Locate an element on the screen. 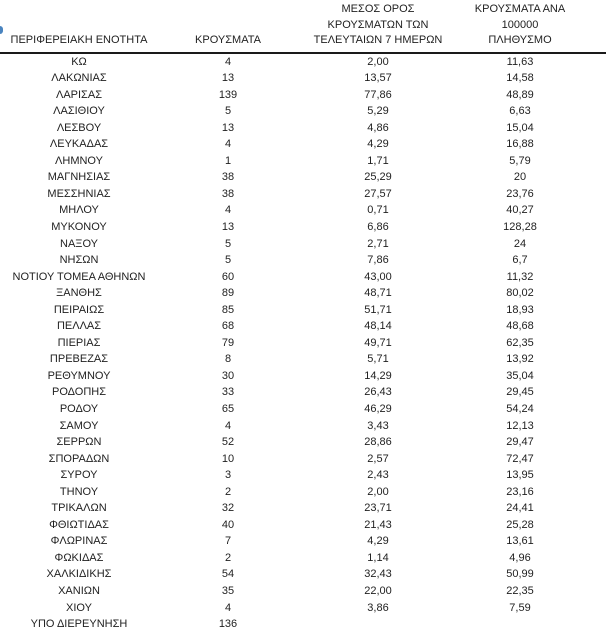 The width and height of the screenshot is (606, 644). cell-per100k: 22,35 is located at coordinates (520, 591).